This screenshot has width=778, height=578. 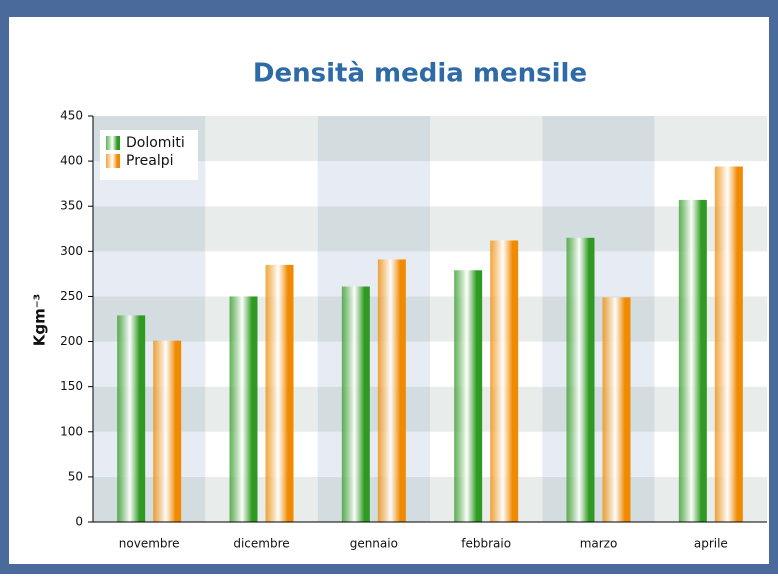 I want to click on x-tick-label: dicembre, so click(x=261, y=544).